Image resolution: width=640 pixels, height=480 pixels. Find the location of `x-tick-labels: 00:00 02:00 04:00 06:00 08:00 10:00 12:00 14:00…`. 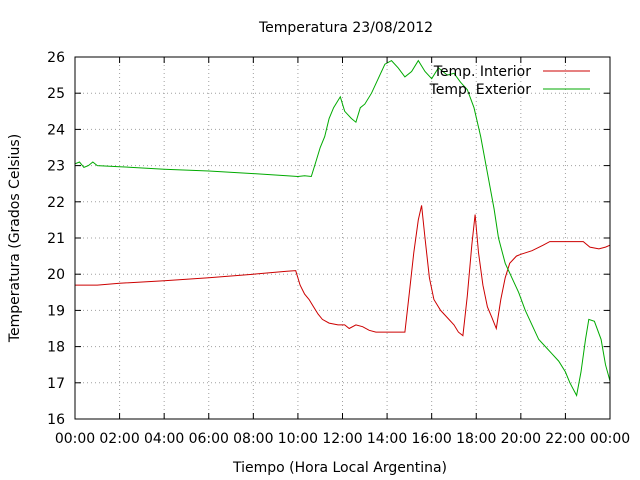

x-tick-labels: 00:00 02:00 04:00 06:00 08:00 10:00 12:00 14:00… is located at coordinates (342, 439).